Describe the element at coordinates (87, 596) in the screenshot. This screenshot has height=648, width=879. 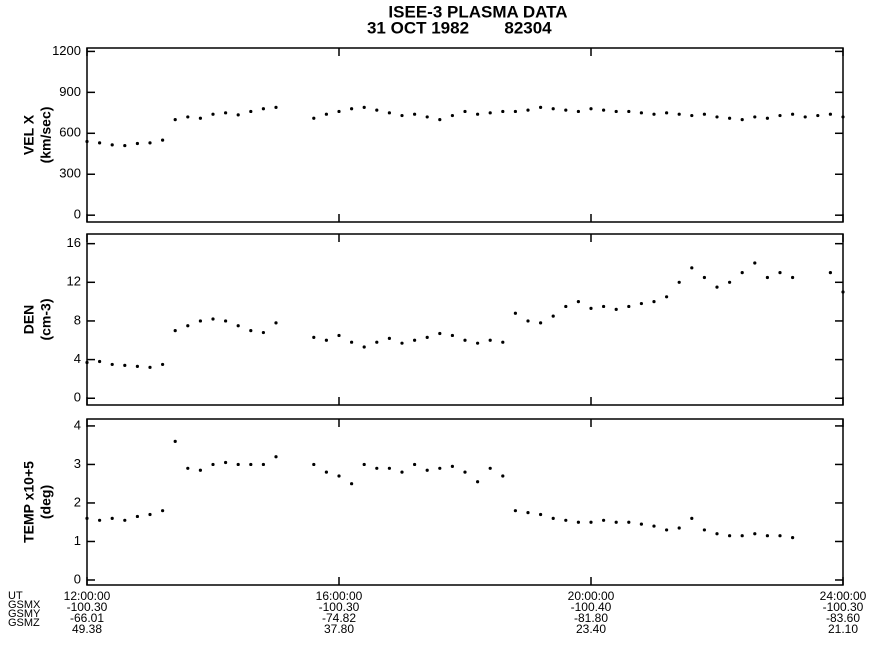
I see `x-tick-label: 12:00:00` at that location.